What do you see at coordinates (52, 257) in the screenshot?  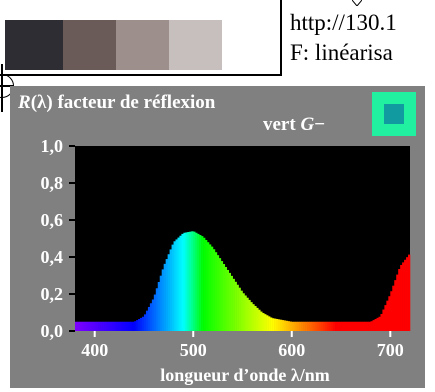 I see `y-tick-label: 0,4` at bounding box center [52, 257].